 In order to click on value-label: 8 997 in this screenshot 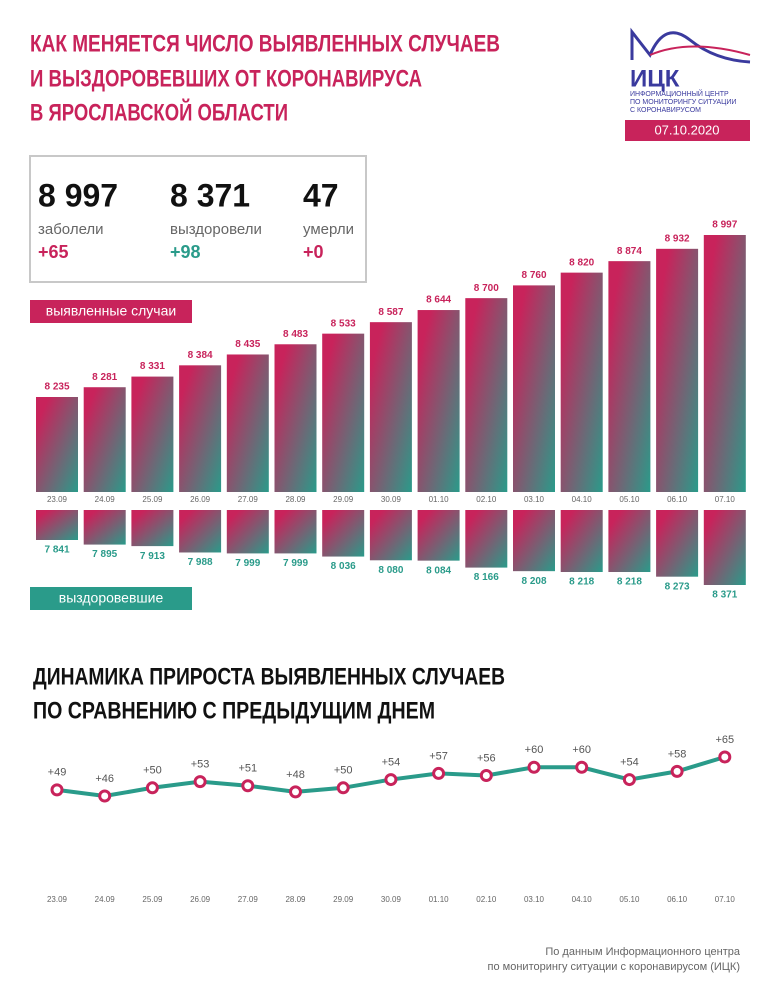, I will do `click(724, 225)`.